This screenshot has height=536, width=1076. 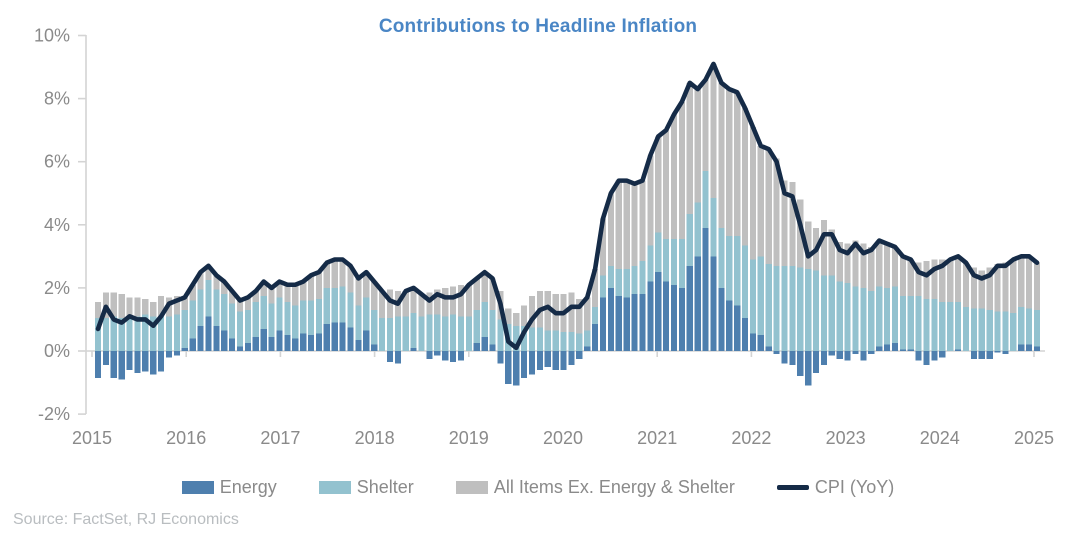 What do you see at coordinates (563, 438) in the screenshot?
I see `svg-text: 2020` at bounding box center [563, 438].